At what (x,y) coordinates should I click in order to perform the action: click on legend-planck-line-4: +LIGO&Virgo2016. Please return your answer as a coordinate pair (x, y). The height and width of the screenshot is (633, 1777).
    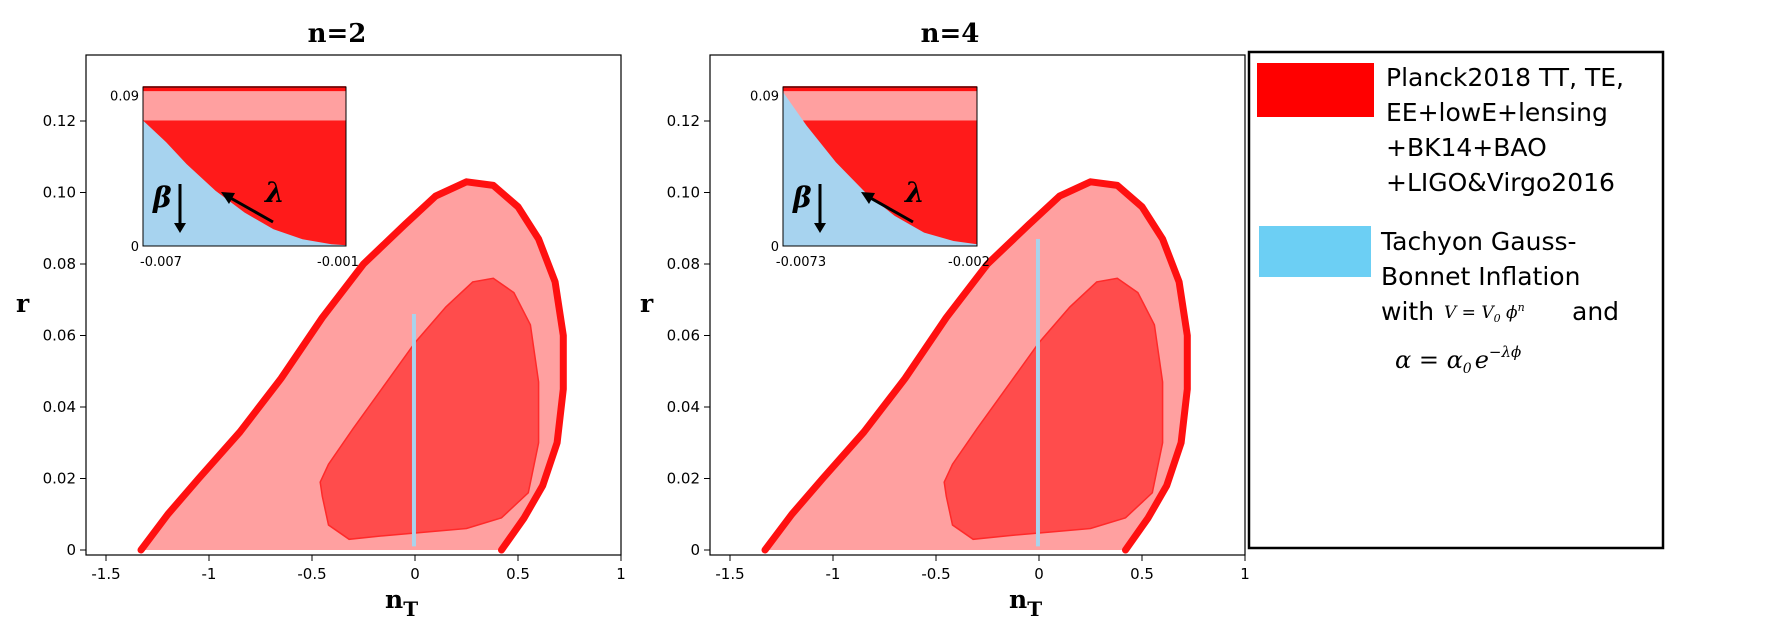
    Looking at the image, I should click on (1500, 182).